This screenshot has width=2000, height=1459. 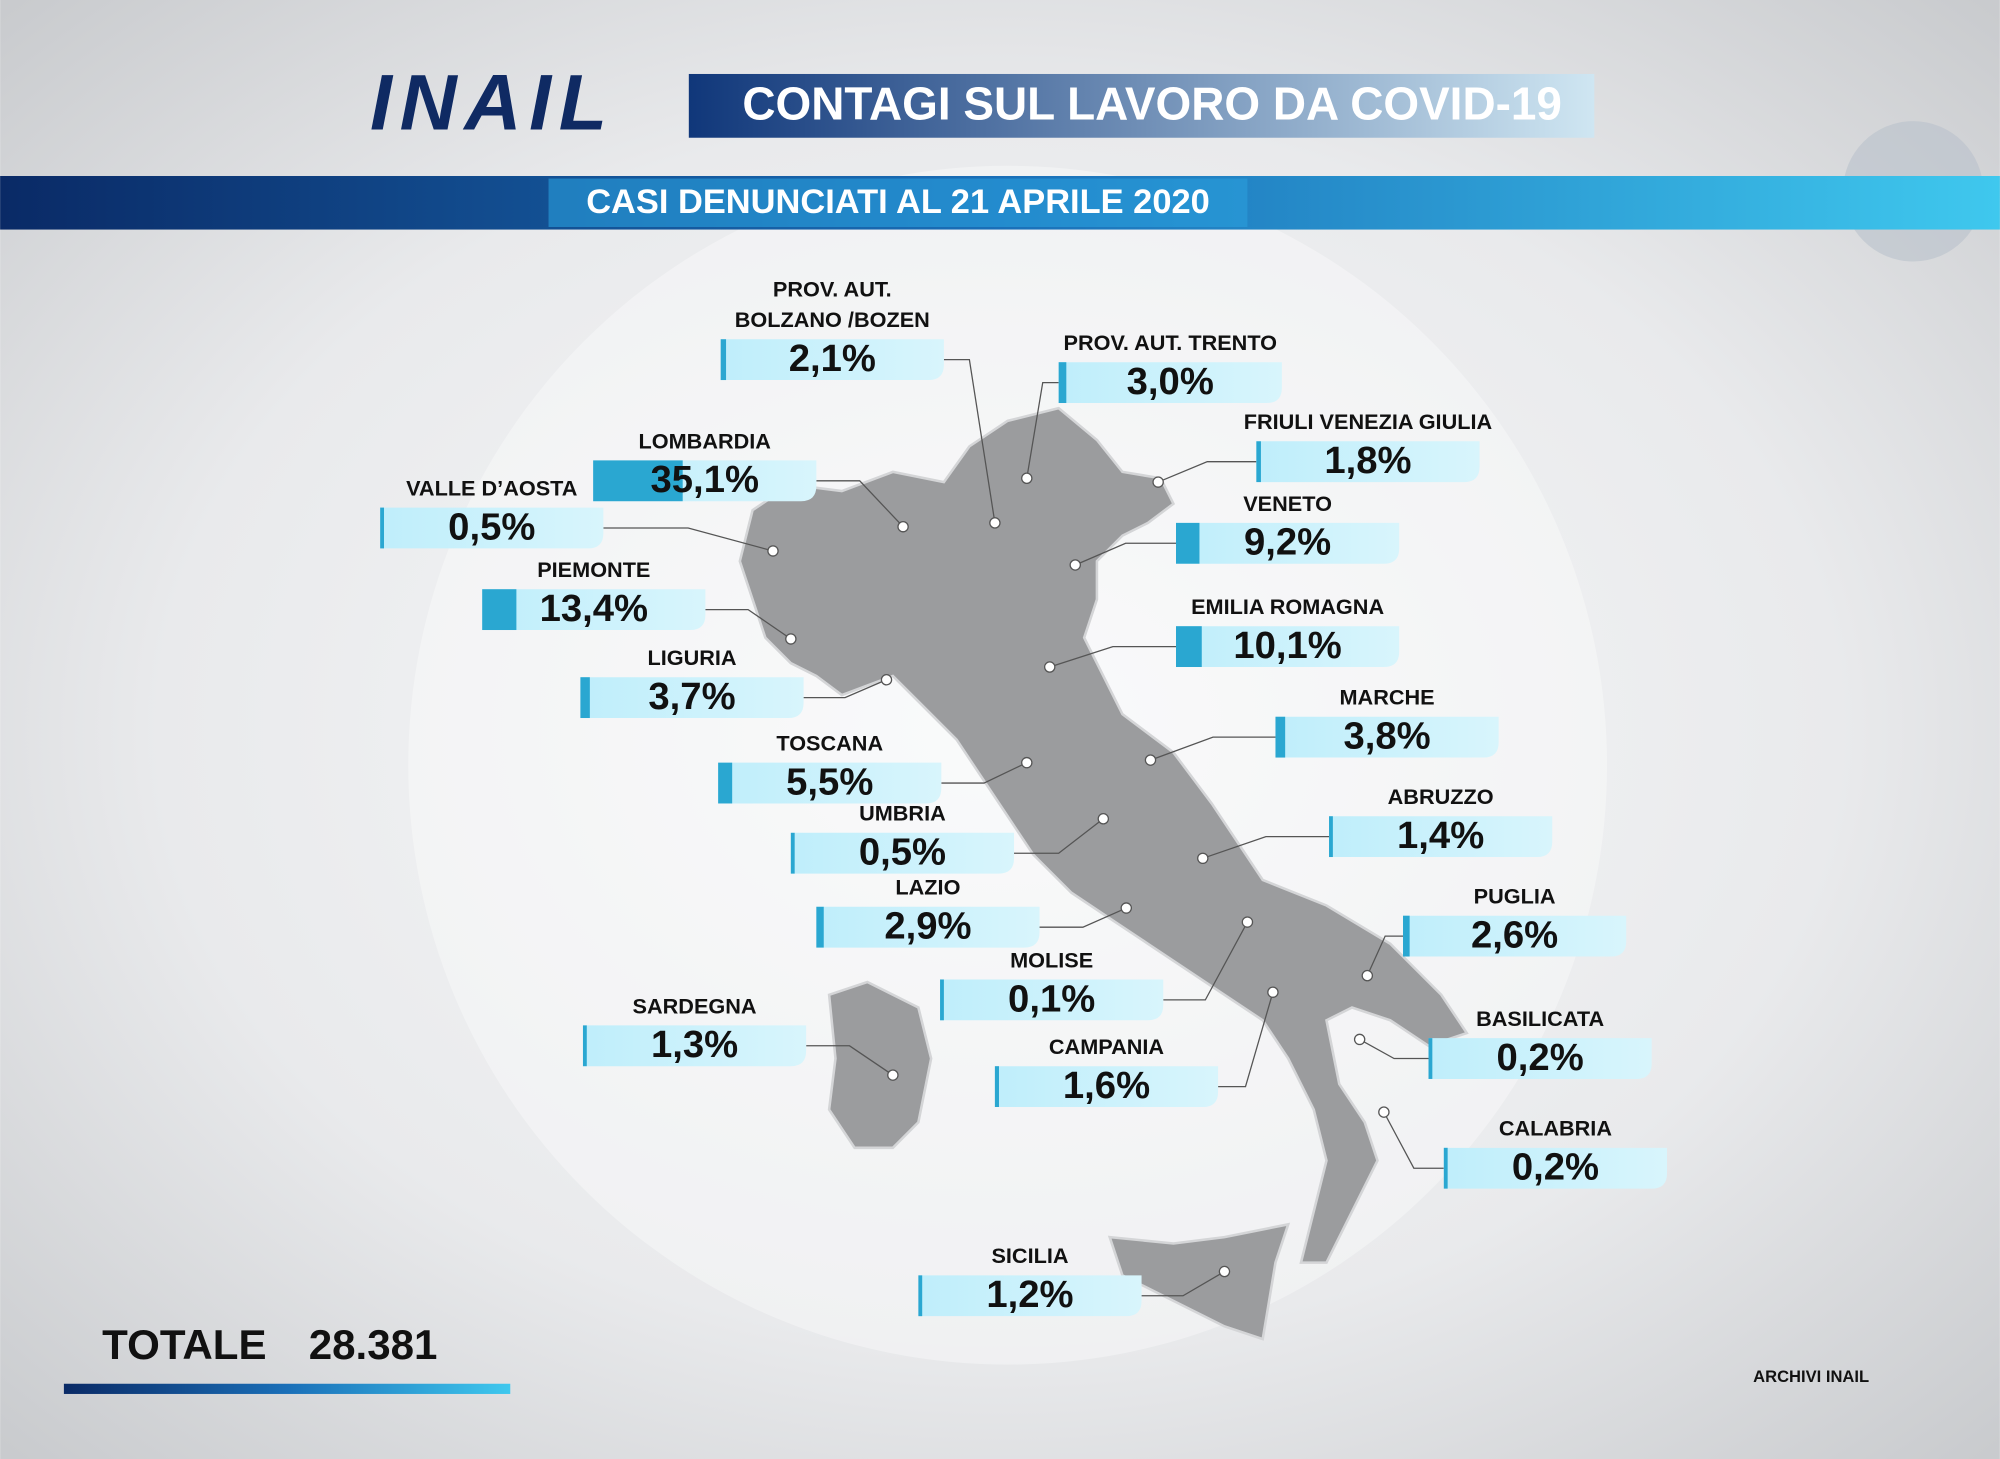 I want to click on total-value: 28.381, so click(x=373, y=1344).